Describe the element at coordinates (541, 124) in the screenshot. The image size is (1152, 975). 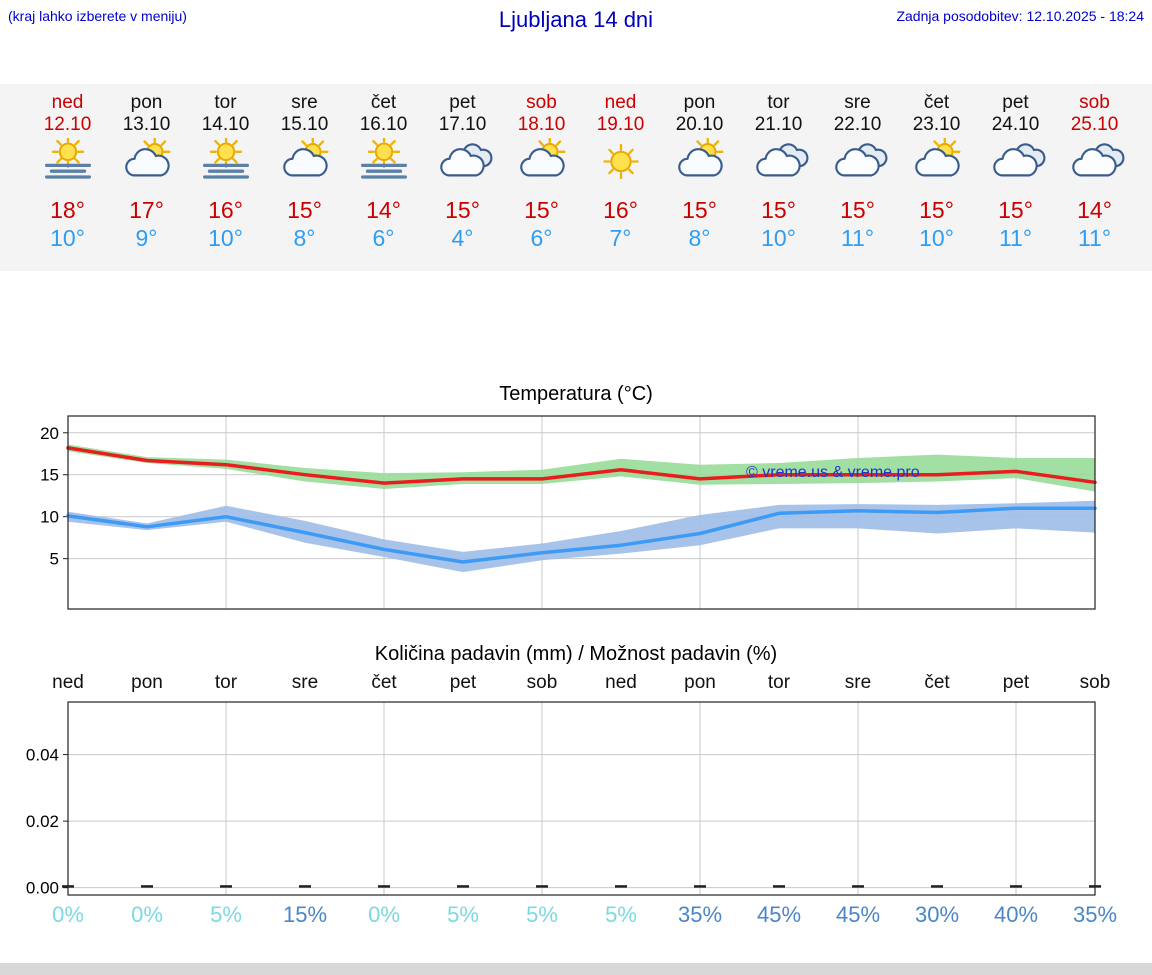
I see `day-date: 18.10` at that location.